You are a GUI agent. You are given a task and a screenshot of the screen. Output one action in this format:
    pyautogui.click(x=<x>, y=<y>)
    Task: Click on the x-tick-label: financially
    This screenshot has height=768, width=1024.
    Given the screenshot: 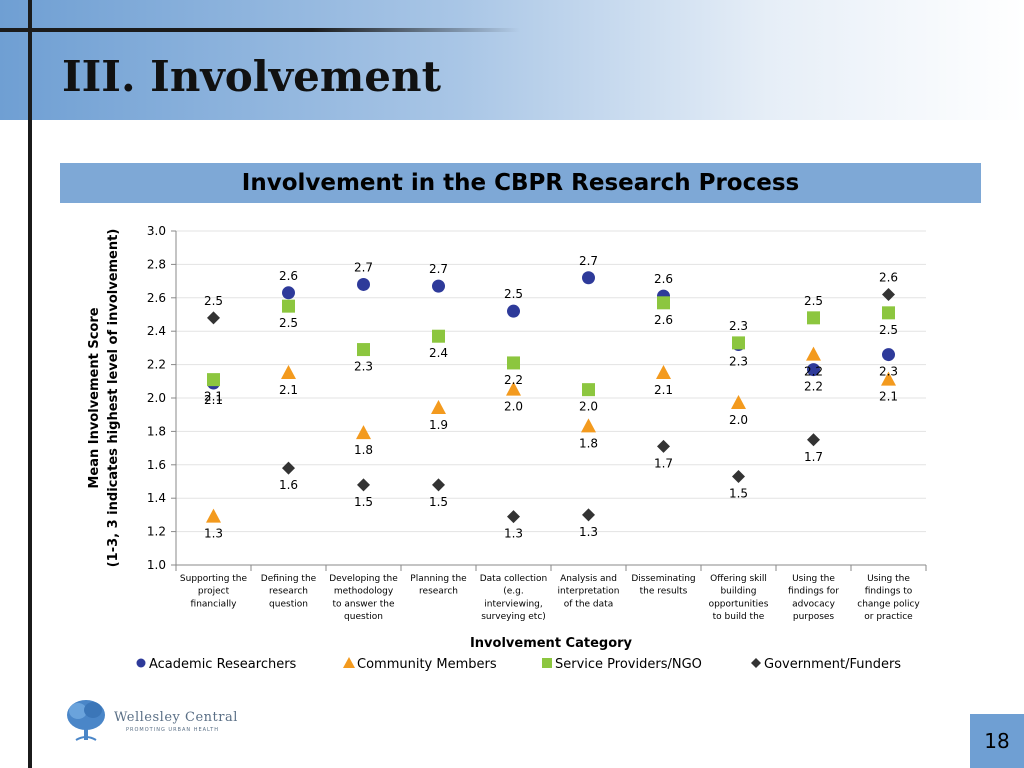 What is the action you would take?
    pyautogui.click(x=214, y=604)
    